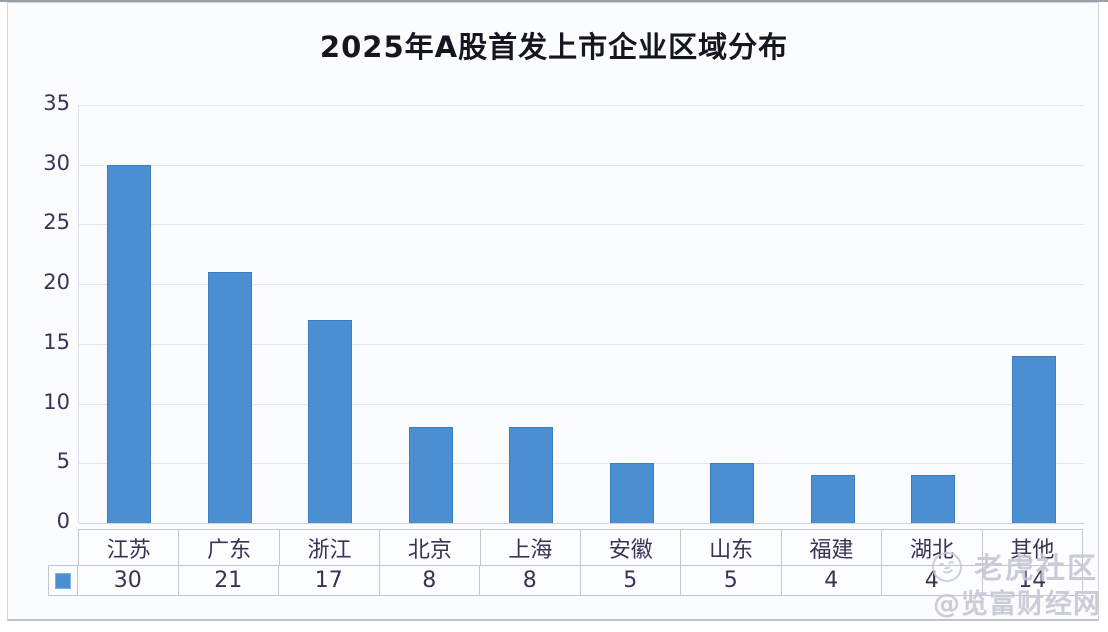 The image size is (1108, 632). I want to click on bar-column-湖北, so click(933, 314).